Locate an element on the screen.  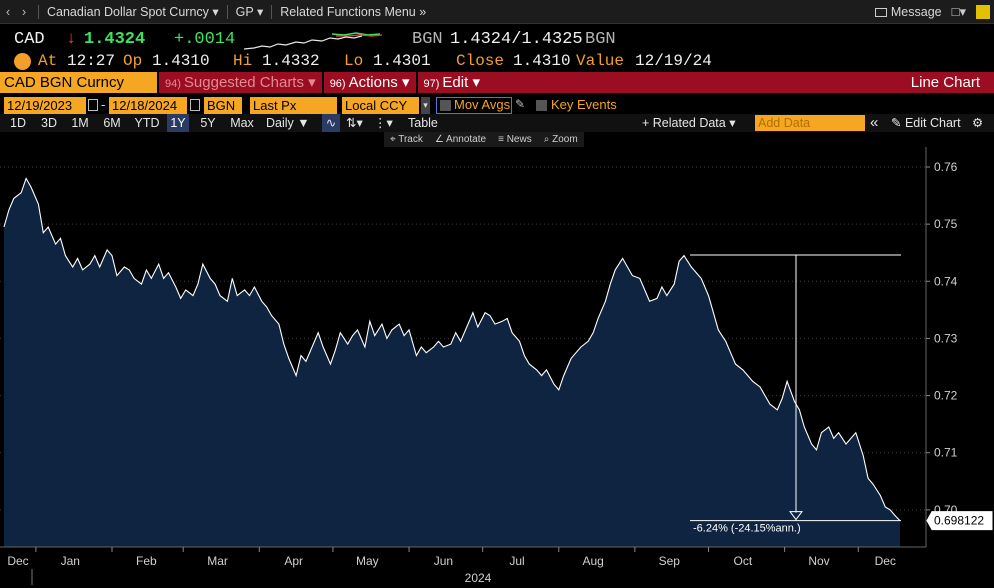
end-date-input: 12/18/2024 is located at coordinates (148, 105).